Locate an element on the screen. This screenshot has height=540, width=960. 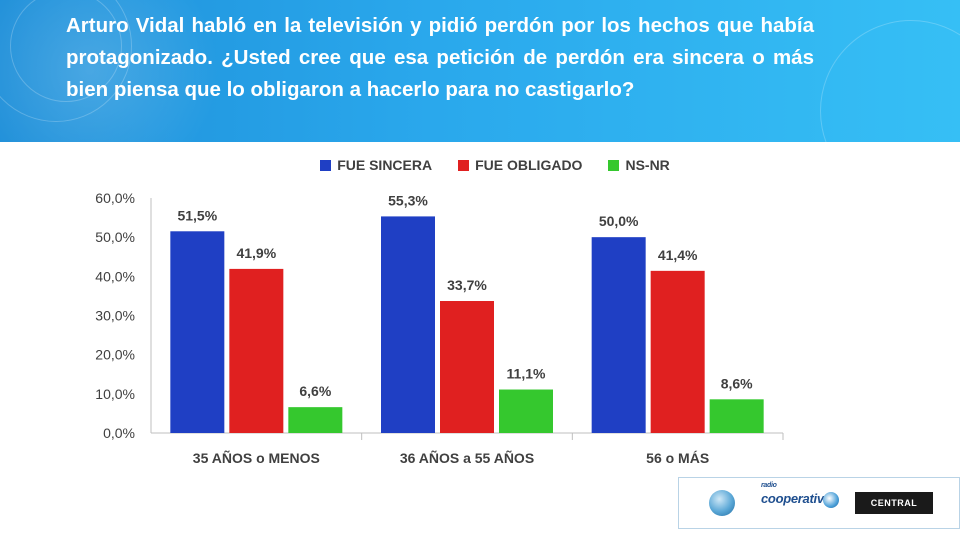
chart-legend: FUE SINCERA FUE OBLIGADO NS-NR is located at coordinates (480, 165).